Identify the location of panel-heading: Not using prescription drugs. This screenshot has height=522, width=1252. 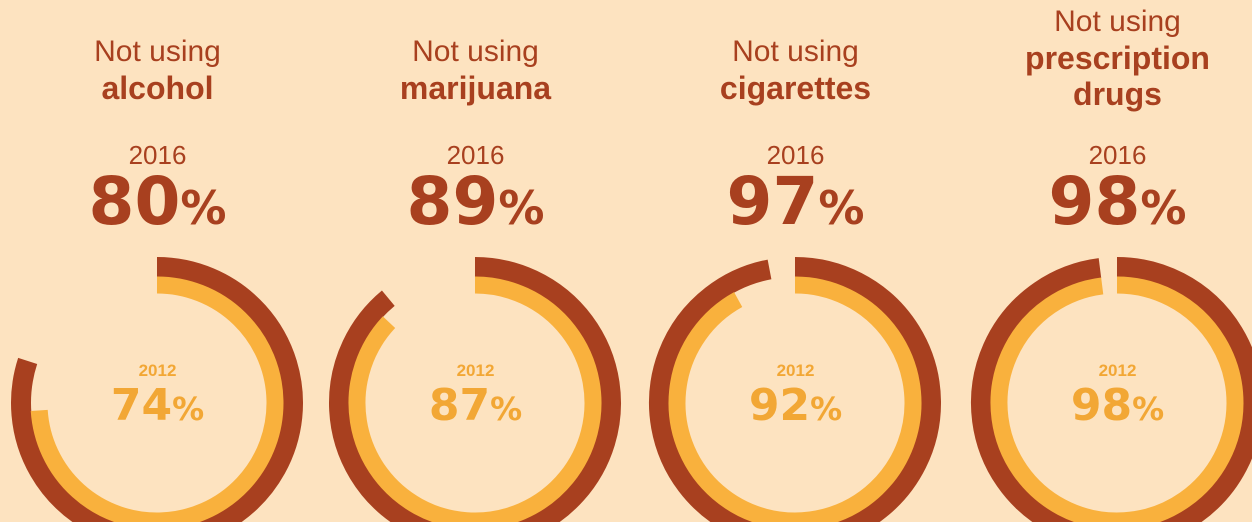
(1106, 58).